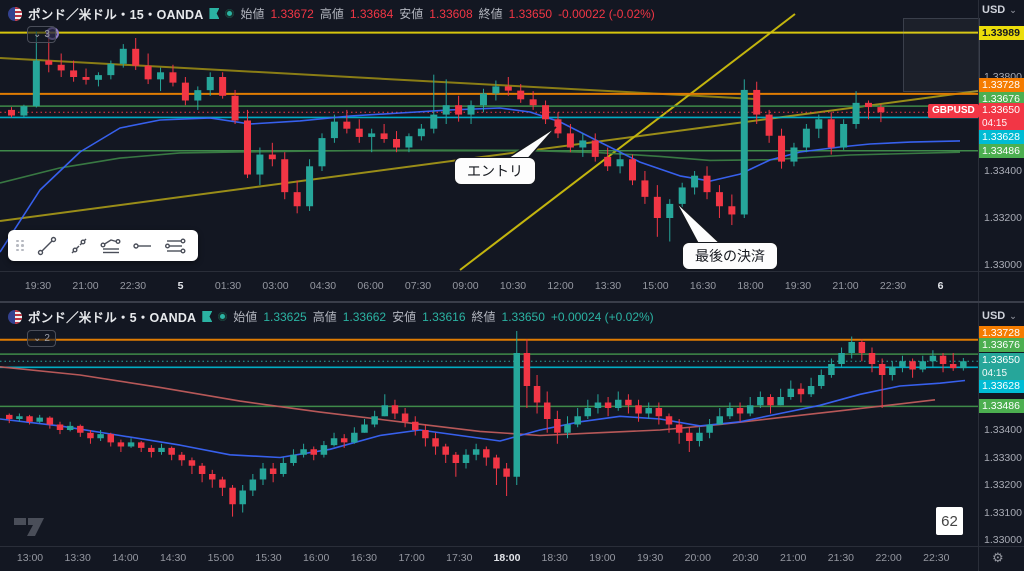 The height and width of the screenshot is (571, 1024). Describe the element at coordinates (143, 246) in the screenshot. I see `horizontal-ray-tool-icon` at that location.